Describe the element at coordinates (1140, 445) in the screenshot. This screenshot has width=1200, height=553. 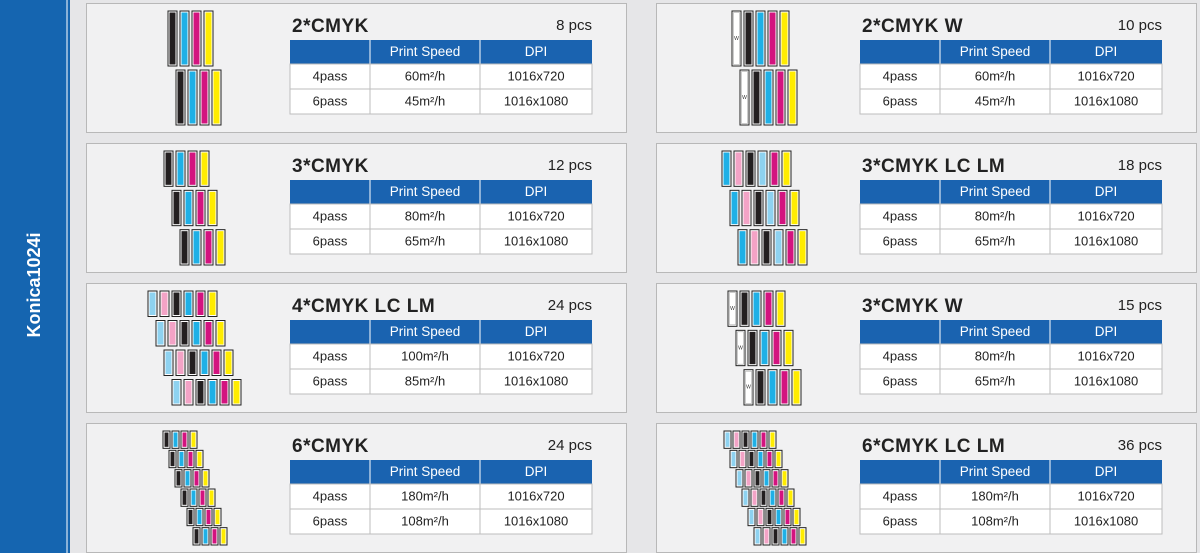
I see `card-pcs: 36 pcs` at that location.